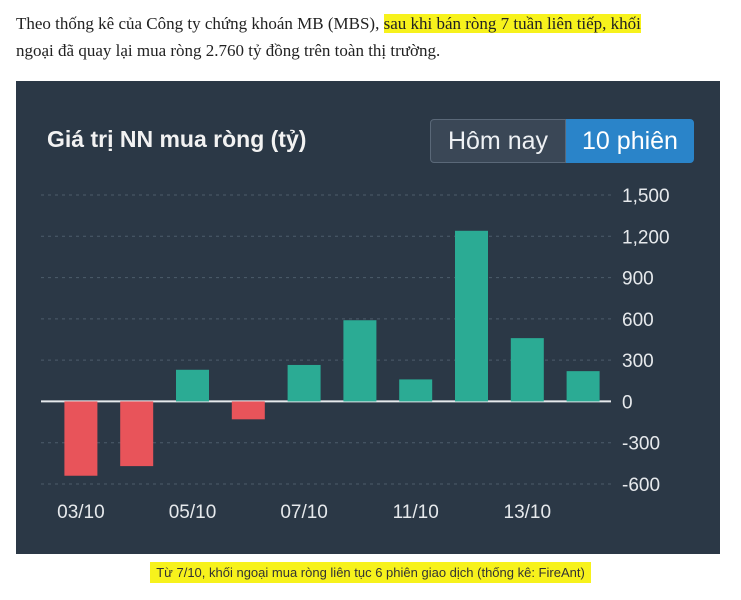 This screenshot has width=741, height=600. I want to click on period-tabs: Hôm nay 10 phiên, so click(562, 142).